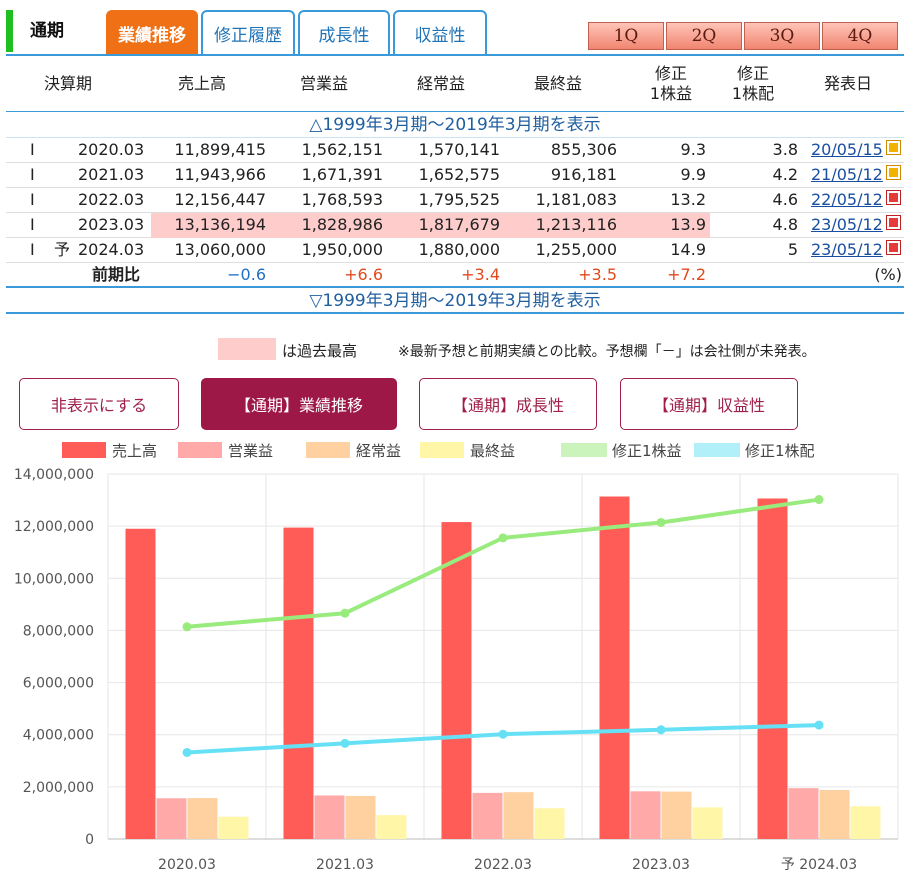 The height and width of the screenshot is (881, 921). I want to click on x-tick-label: 2020.03, so click(187, 865).